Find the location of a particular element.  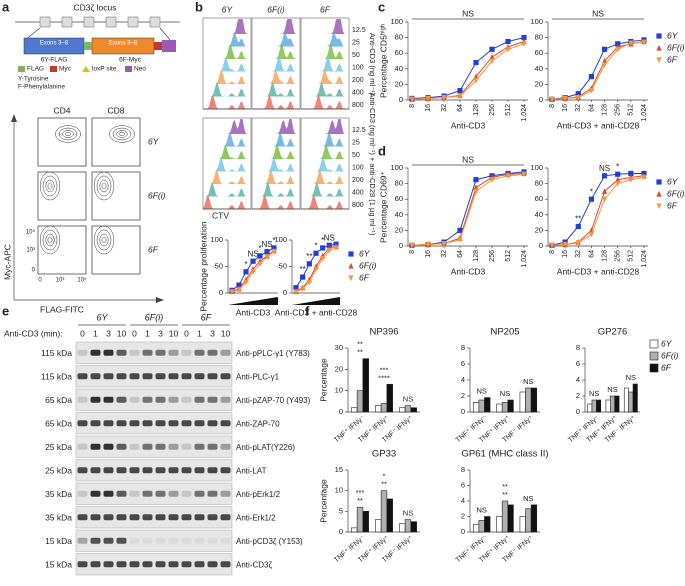

x-tick-label: 1,024 is located at coordinates (524, 259).